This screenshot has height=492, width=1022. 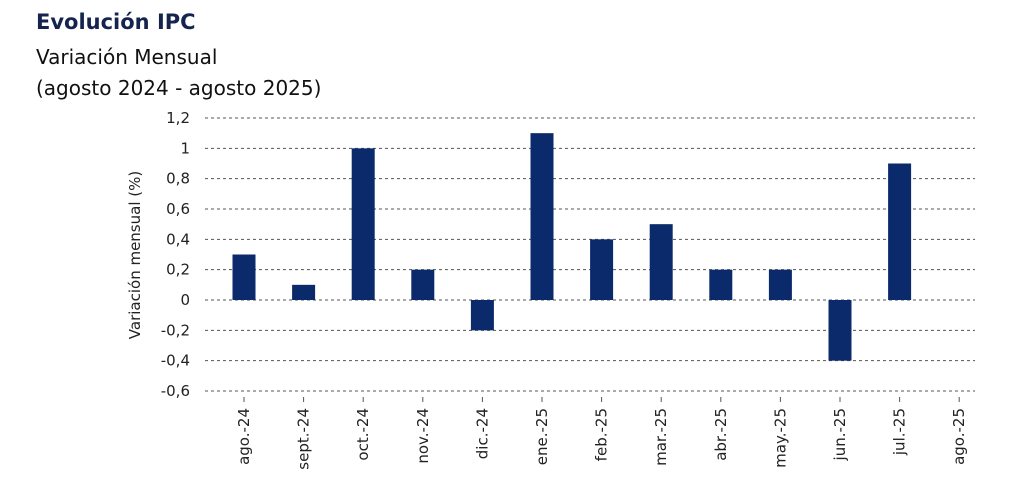 What do you see at coordinates (185, 148) in the screenshot?
I see `y-tick-label: 1` at bounding box center [185, 148].